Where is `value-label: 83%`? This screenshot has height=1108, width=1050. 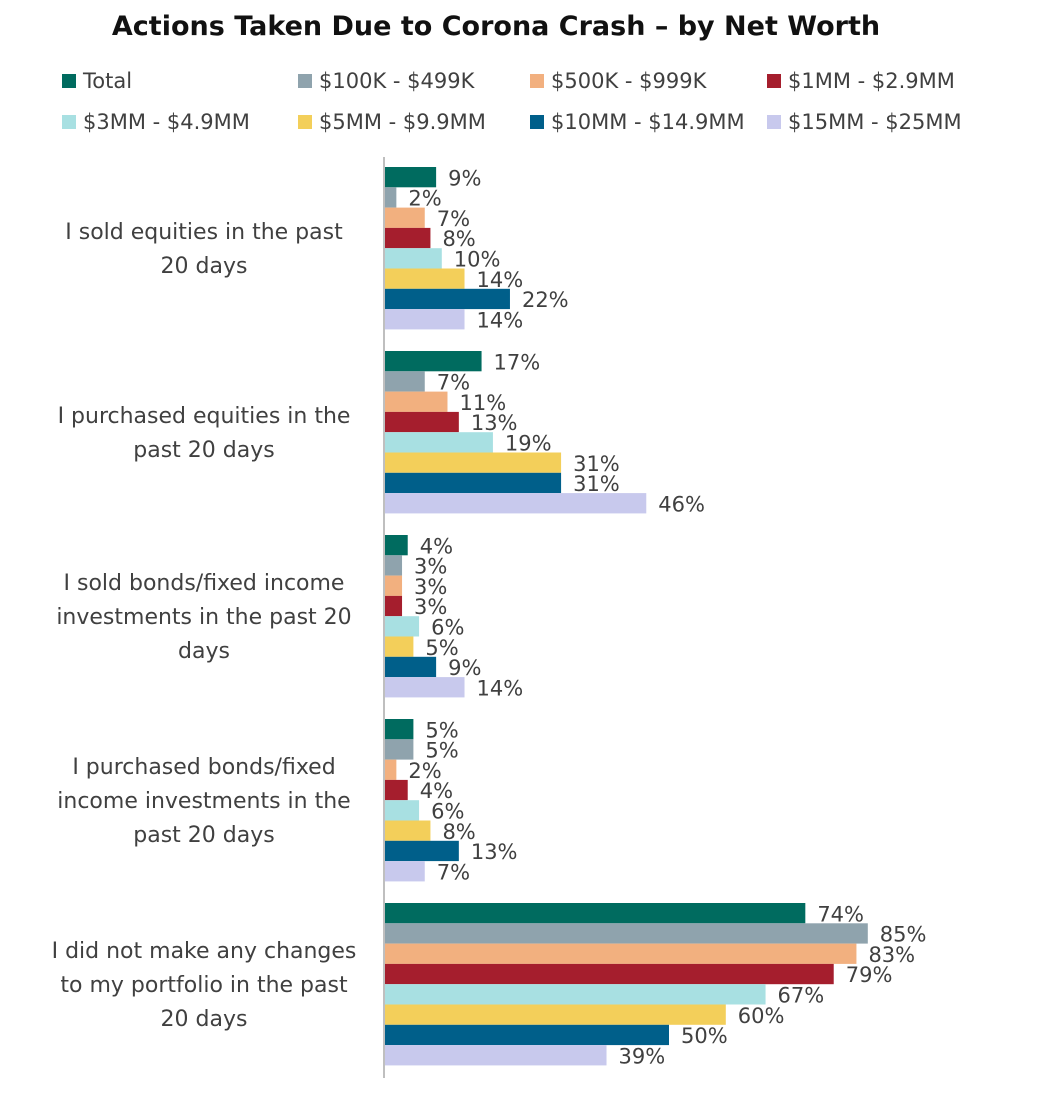
value-label: 83% is located at coordinates (891, 955).